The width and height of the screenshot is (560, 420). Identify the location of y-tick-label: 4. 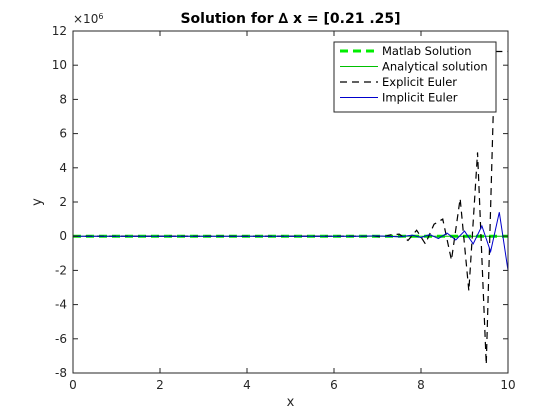
(63, 168).